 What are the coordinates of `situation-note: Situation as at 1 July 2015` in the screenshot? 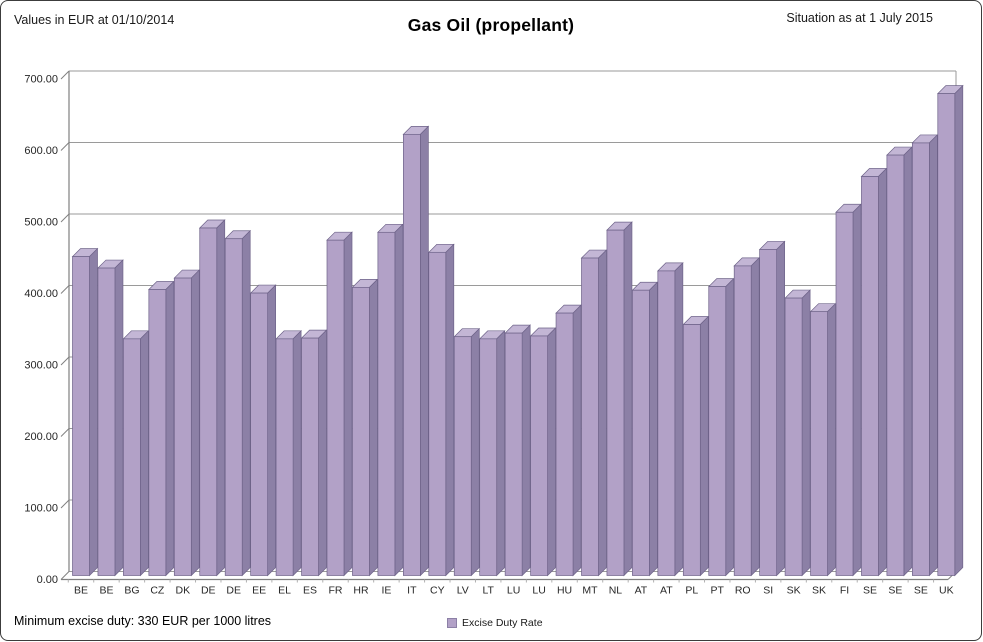 It's located at (859, 18).